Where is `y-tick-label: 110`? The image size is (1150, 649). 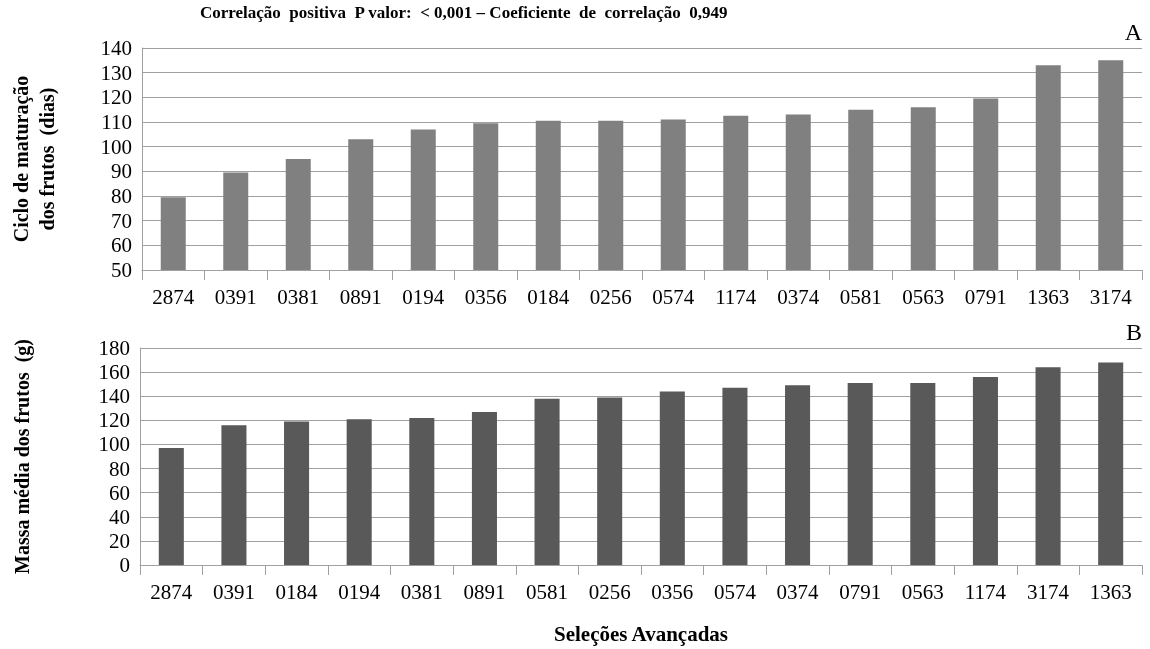 y-tick-label: 110 is located at coordinates (116, 122).